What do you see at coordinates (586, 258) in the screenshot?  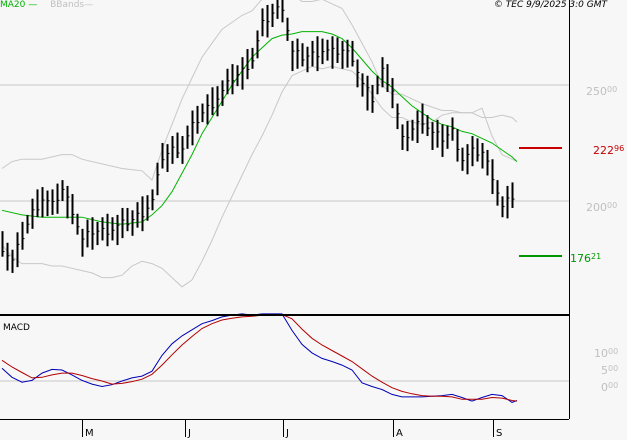 I see `support-label: 17621` at bounding box center [586, 258].